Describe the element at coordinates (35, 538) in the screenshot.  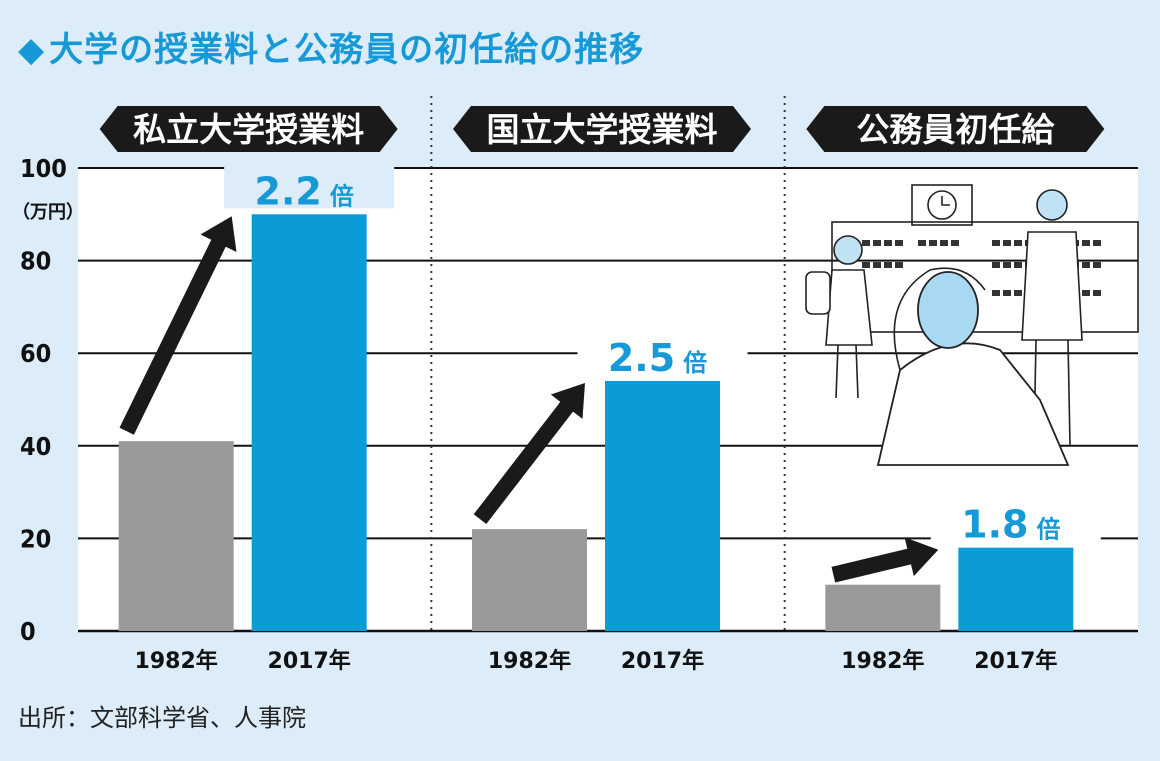
I see `y-tick-label: 20` at that location.